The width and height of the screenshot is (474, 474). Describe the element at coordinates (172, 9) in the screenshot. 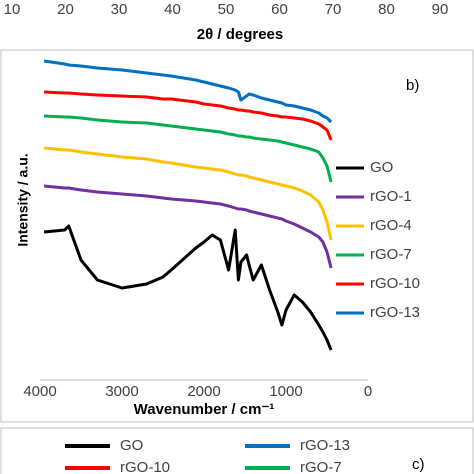

I see `x-tick-label: 40` at that location.